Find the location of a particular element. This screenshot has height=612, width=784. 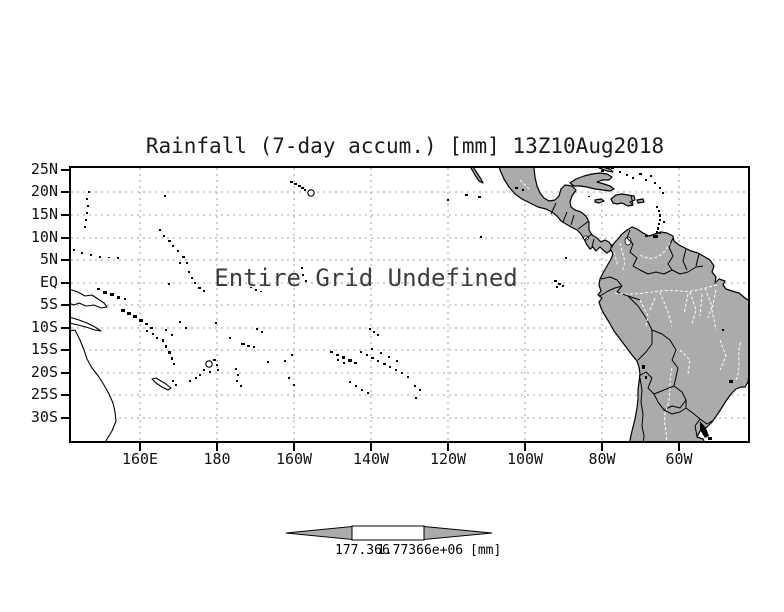

lon-label-80W: 80W is located at coordinates (602, 459).